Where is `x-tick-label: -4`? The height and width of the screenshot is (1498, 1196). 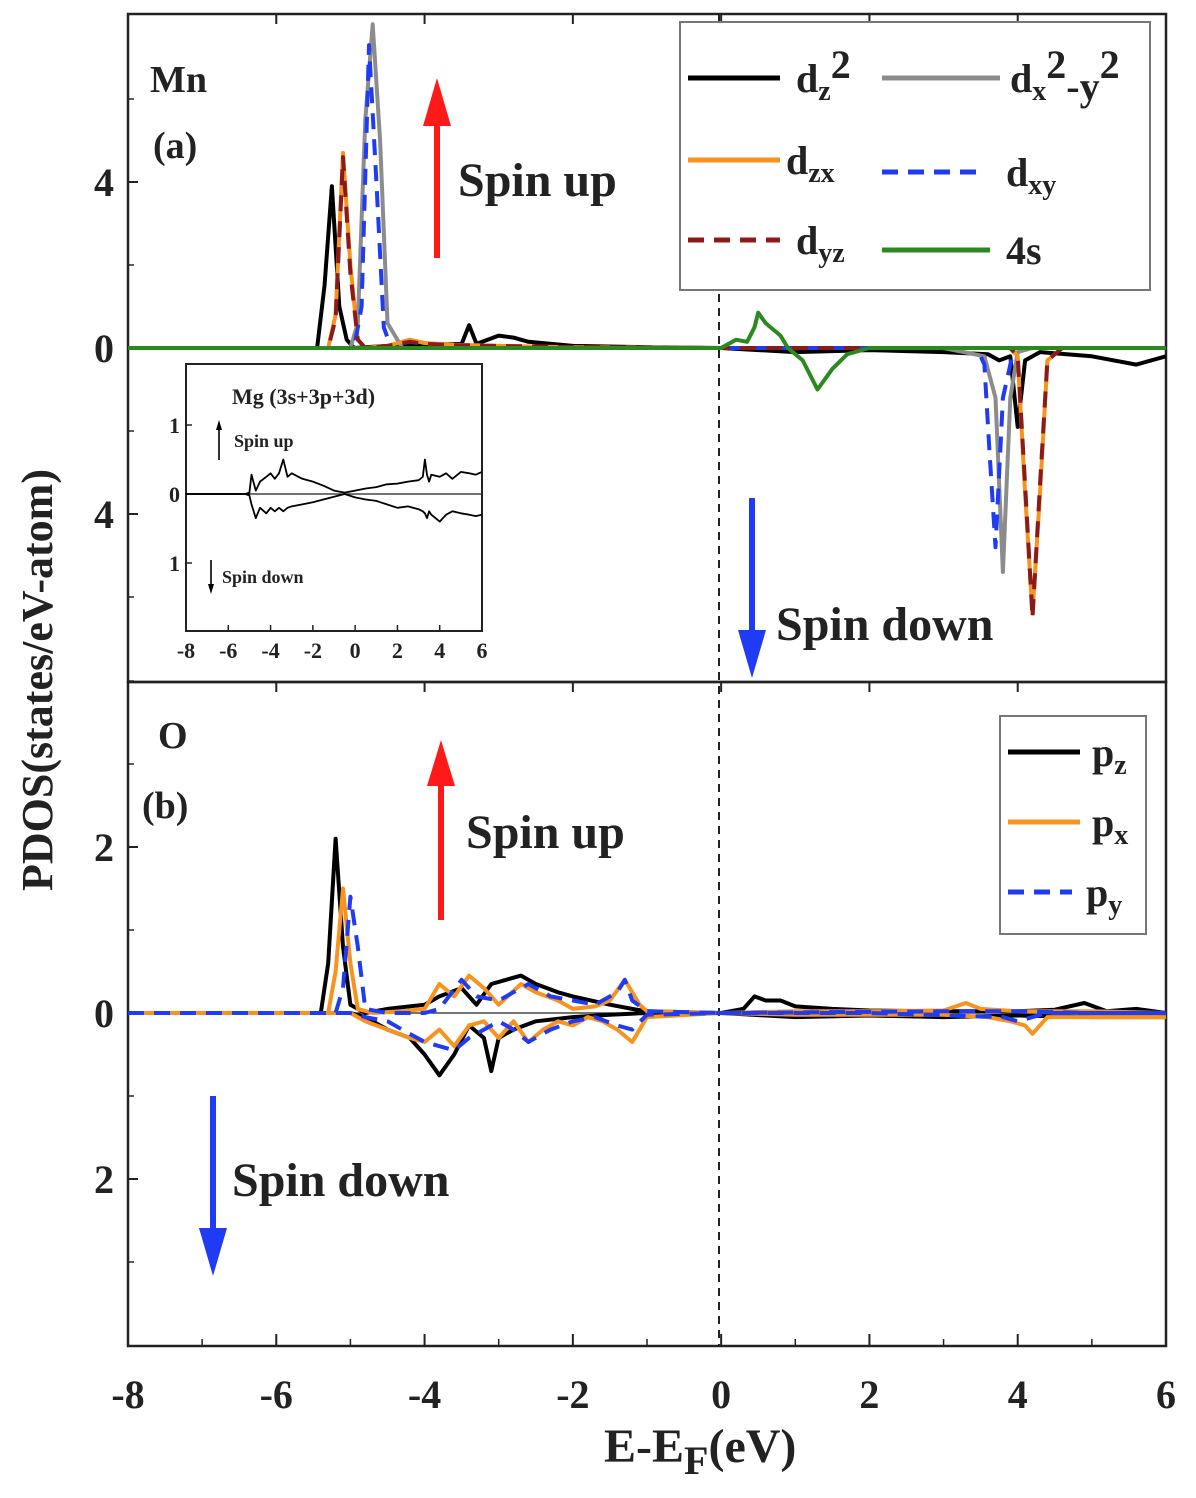 x-tick-label: -4 is located at coordinates (424, 1394).